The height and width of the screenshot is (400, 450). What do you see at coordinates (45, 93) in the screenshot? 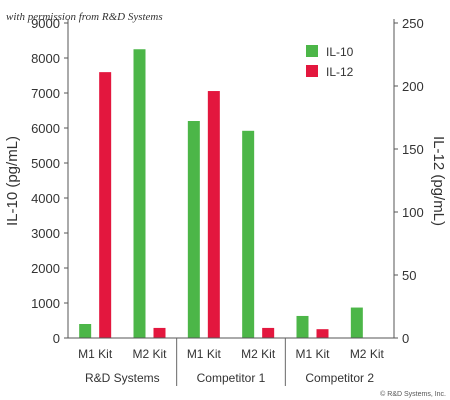
I see `left-tick-label: 7000` at bounding box center [45, 93].